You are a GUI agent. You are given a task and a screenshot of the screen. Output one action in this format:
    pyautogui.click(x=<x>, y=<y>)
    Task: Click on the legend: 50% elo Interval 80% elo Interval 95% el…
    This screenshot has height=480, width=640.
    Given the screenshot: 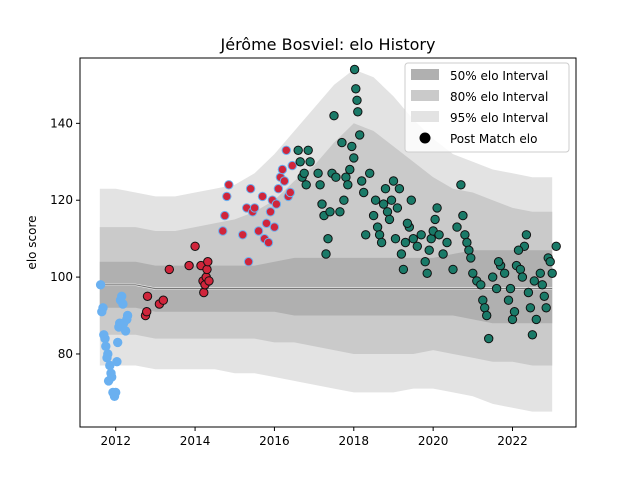 What is the action you would take?
    pyautogui.click(x=487, y=107)
    